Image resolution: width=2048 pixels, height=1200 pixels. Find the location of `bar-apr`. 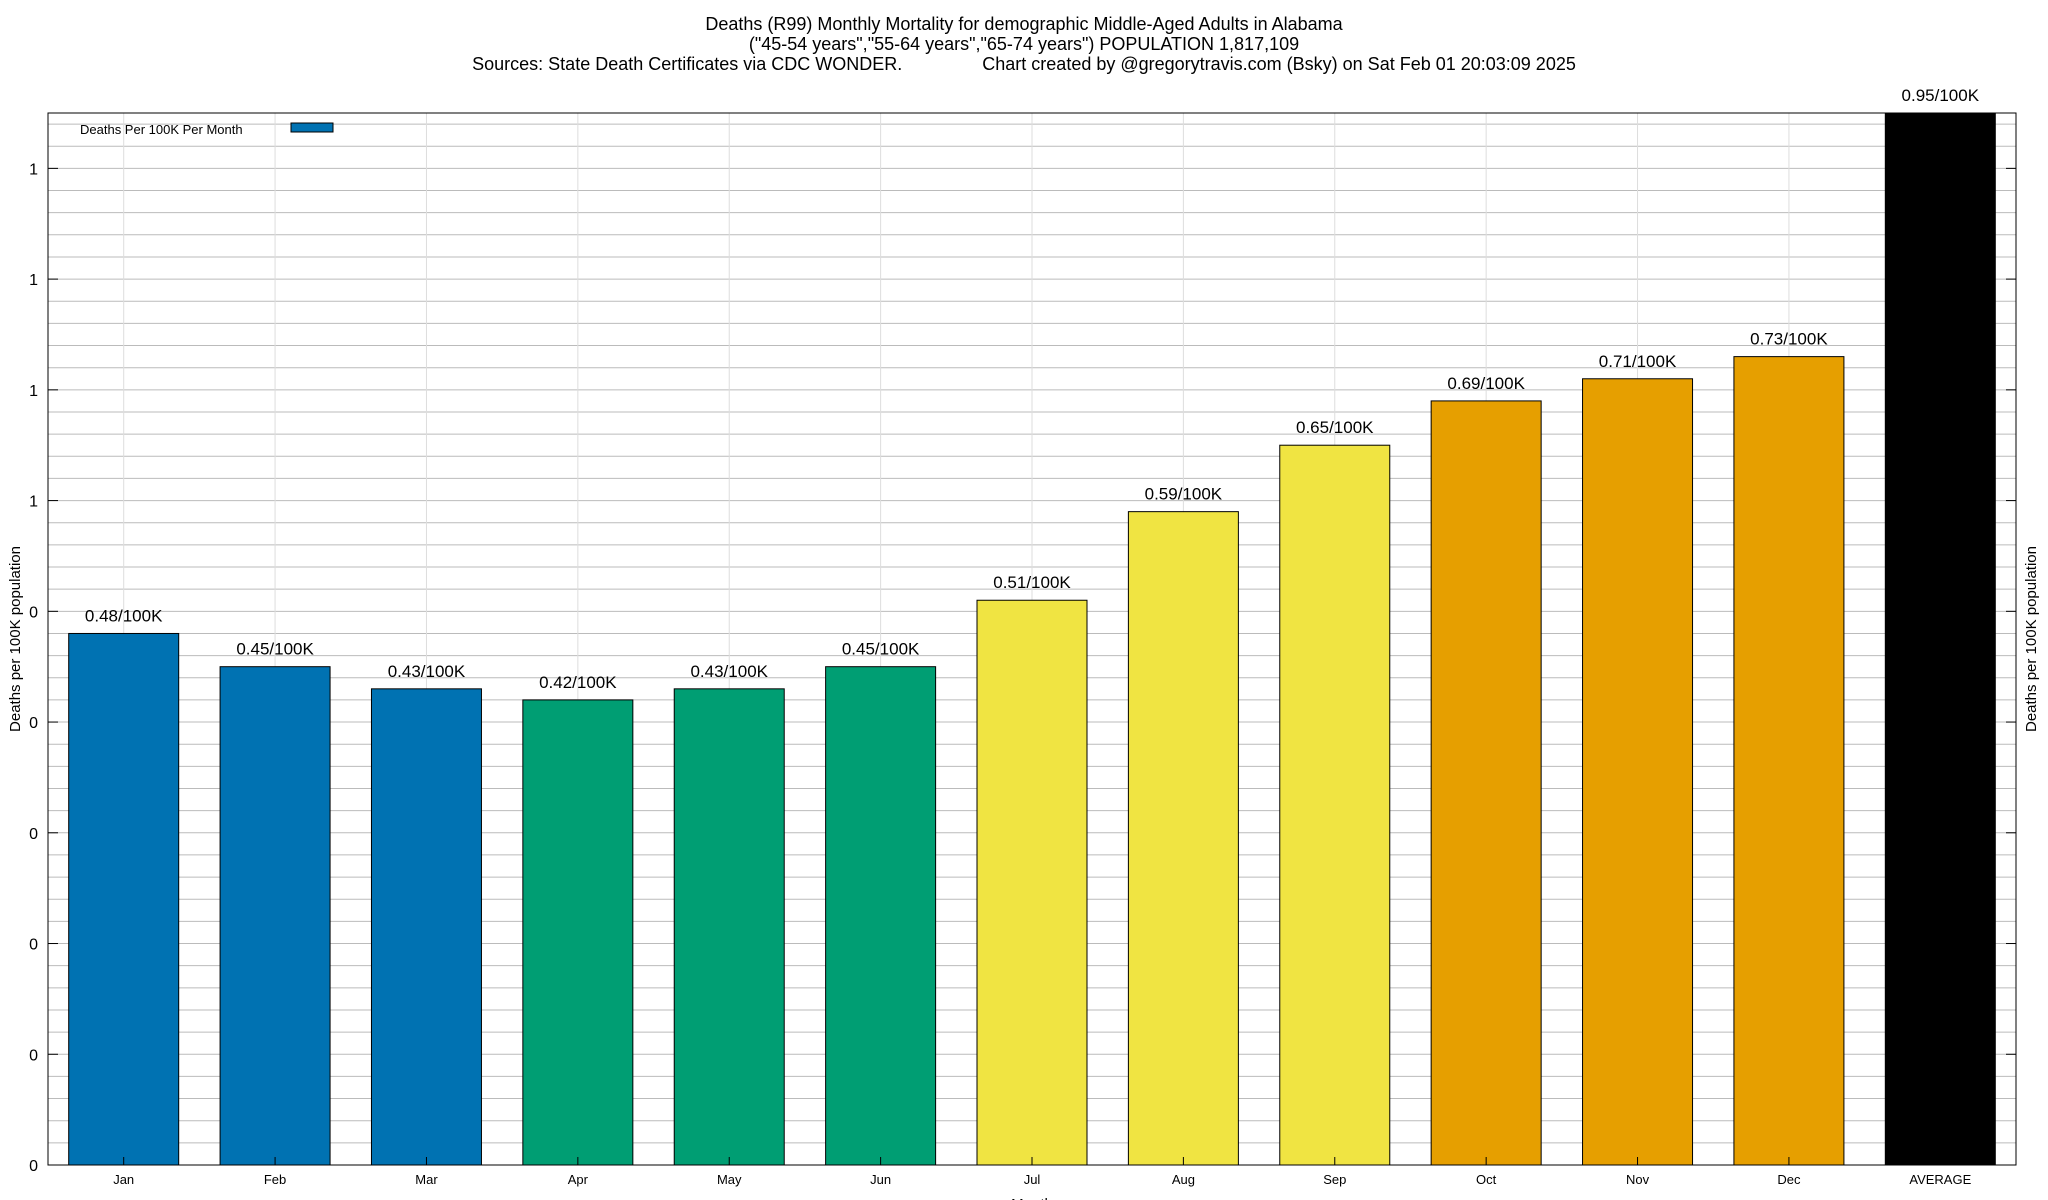

bar-apr is located at coordinates (578, 932).